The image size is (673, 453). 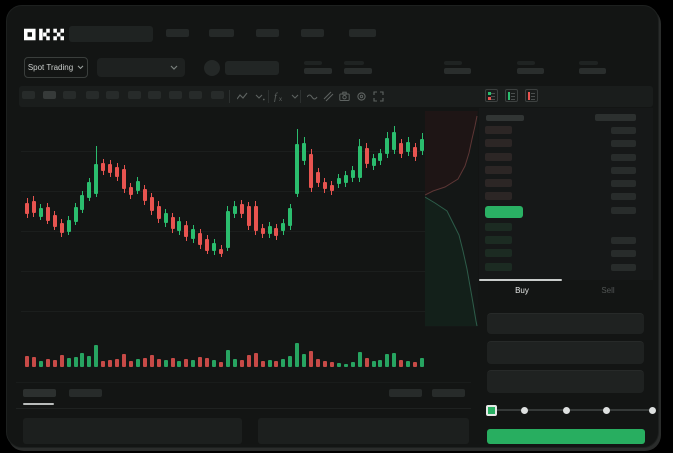 What do you see at coordinates (312, 96) in the screenshot?
I see `alert-icon` at bounding box center [312, 96].